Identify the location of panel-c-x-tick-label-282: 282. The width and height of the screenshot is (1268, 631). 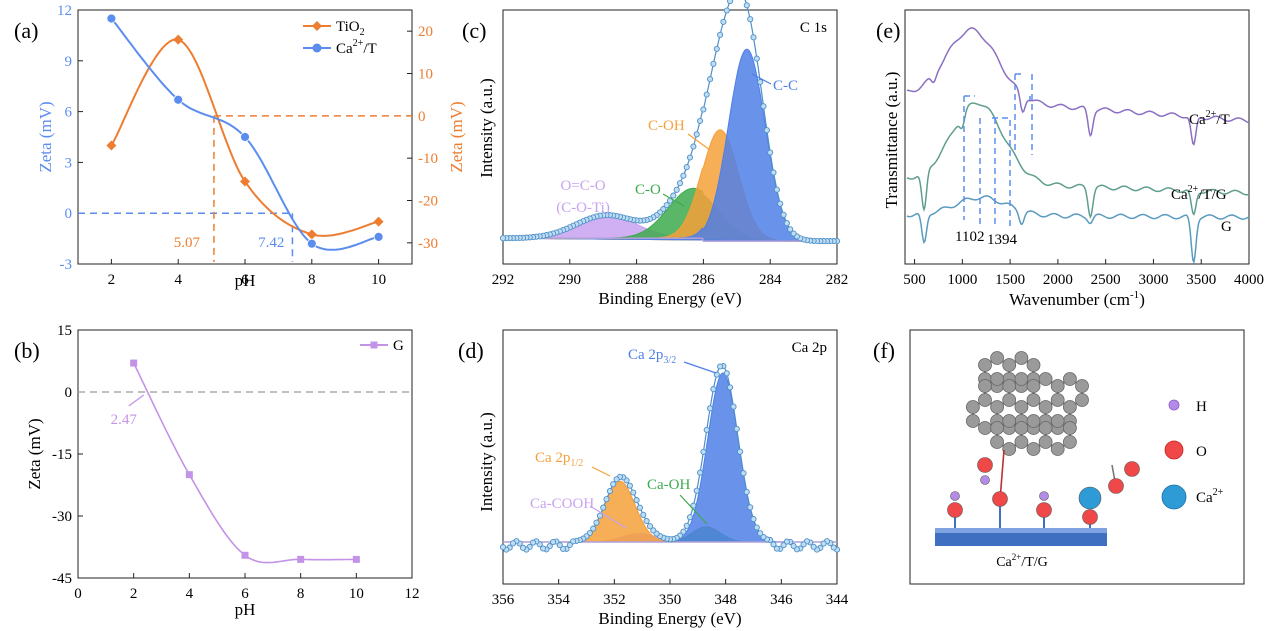
(837, 280).